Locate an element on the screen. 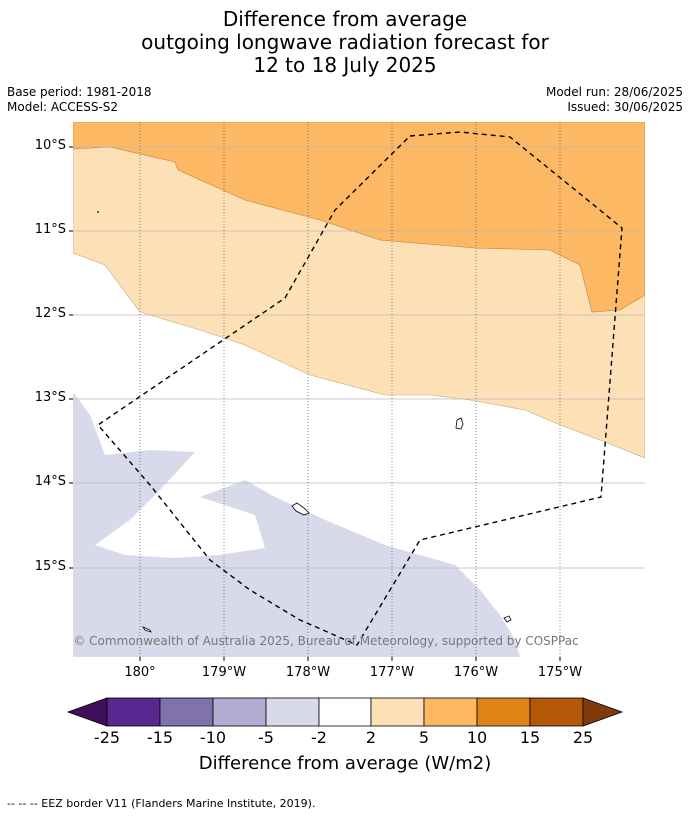 This screenshot has height=816, width=690. lat-label: 10°S is located at coordinates (50, 145).